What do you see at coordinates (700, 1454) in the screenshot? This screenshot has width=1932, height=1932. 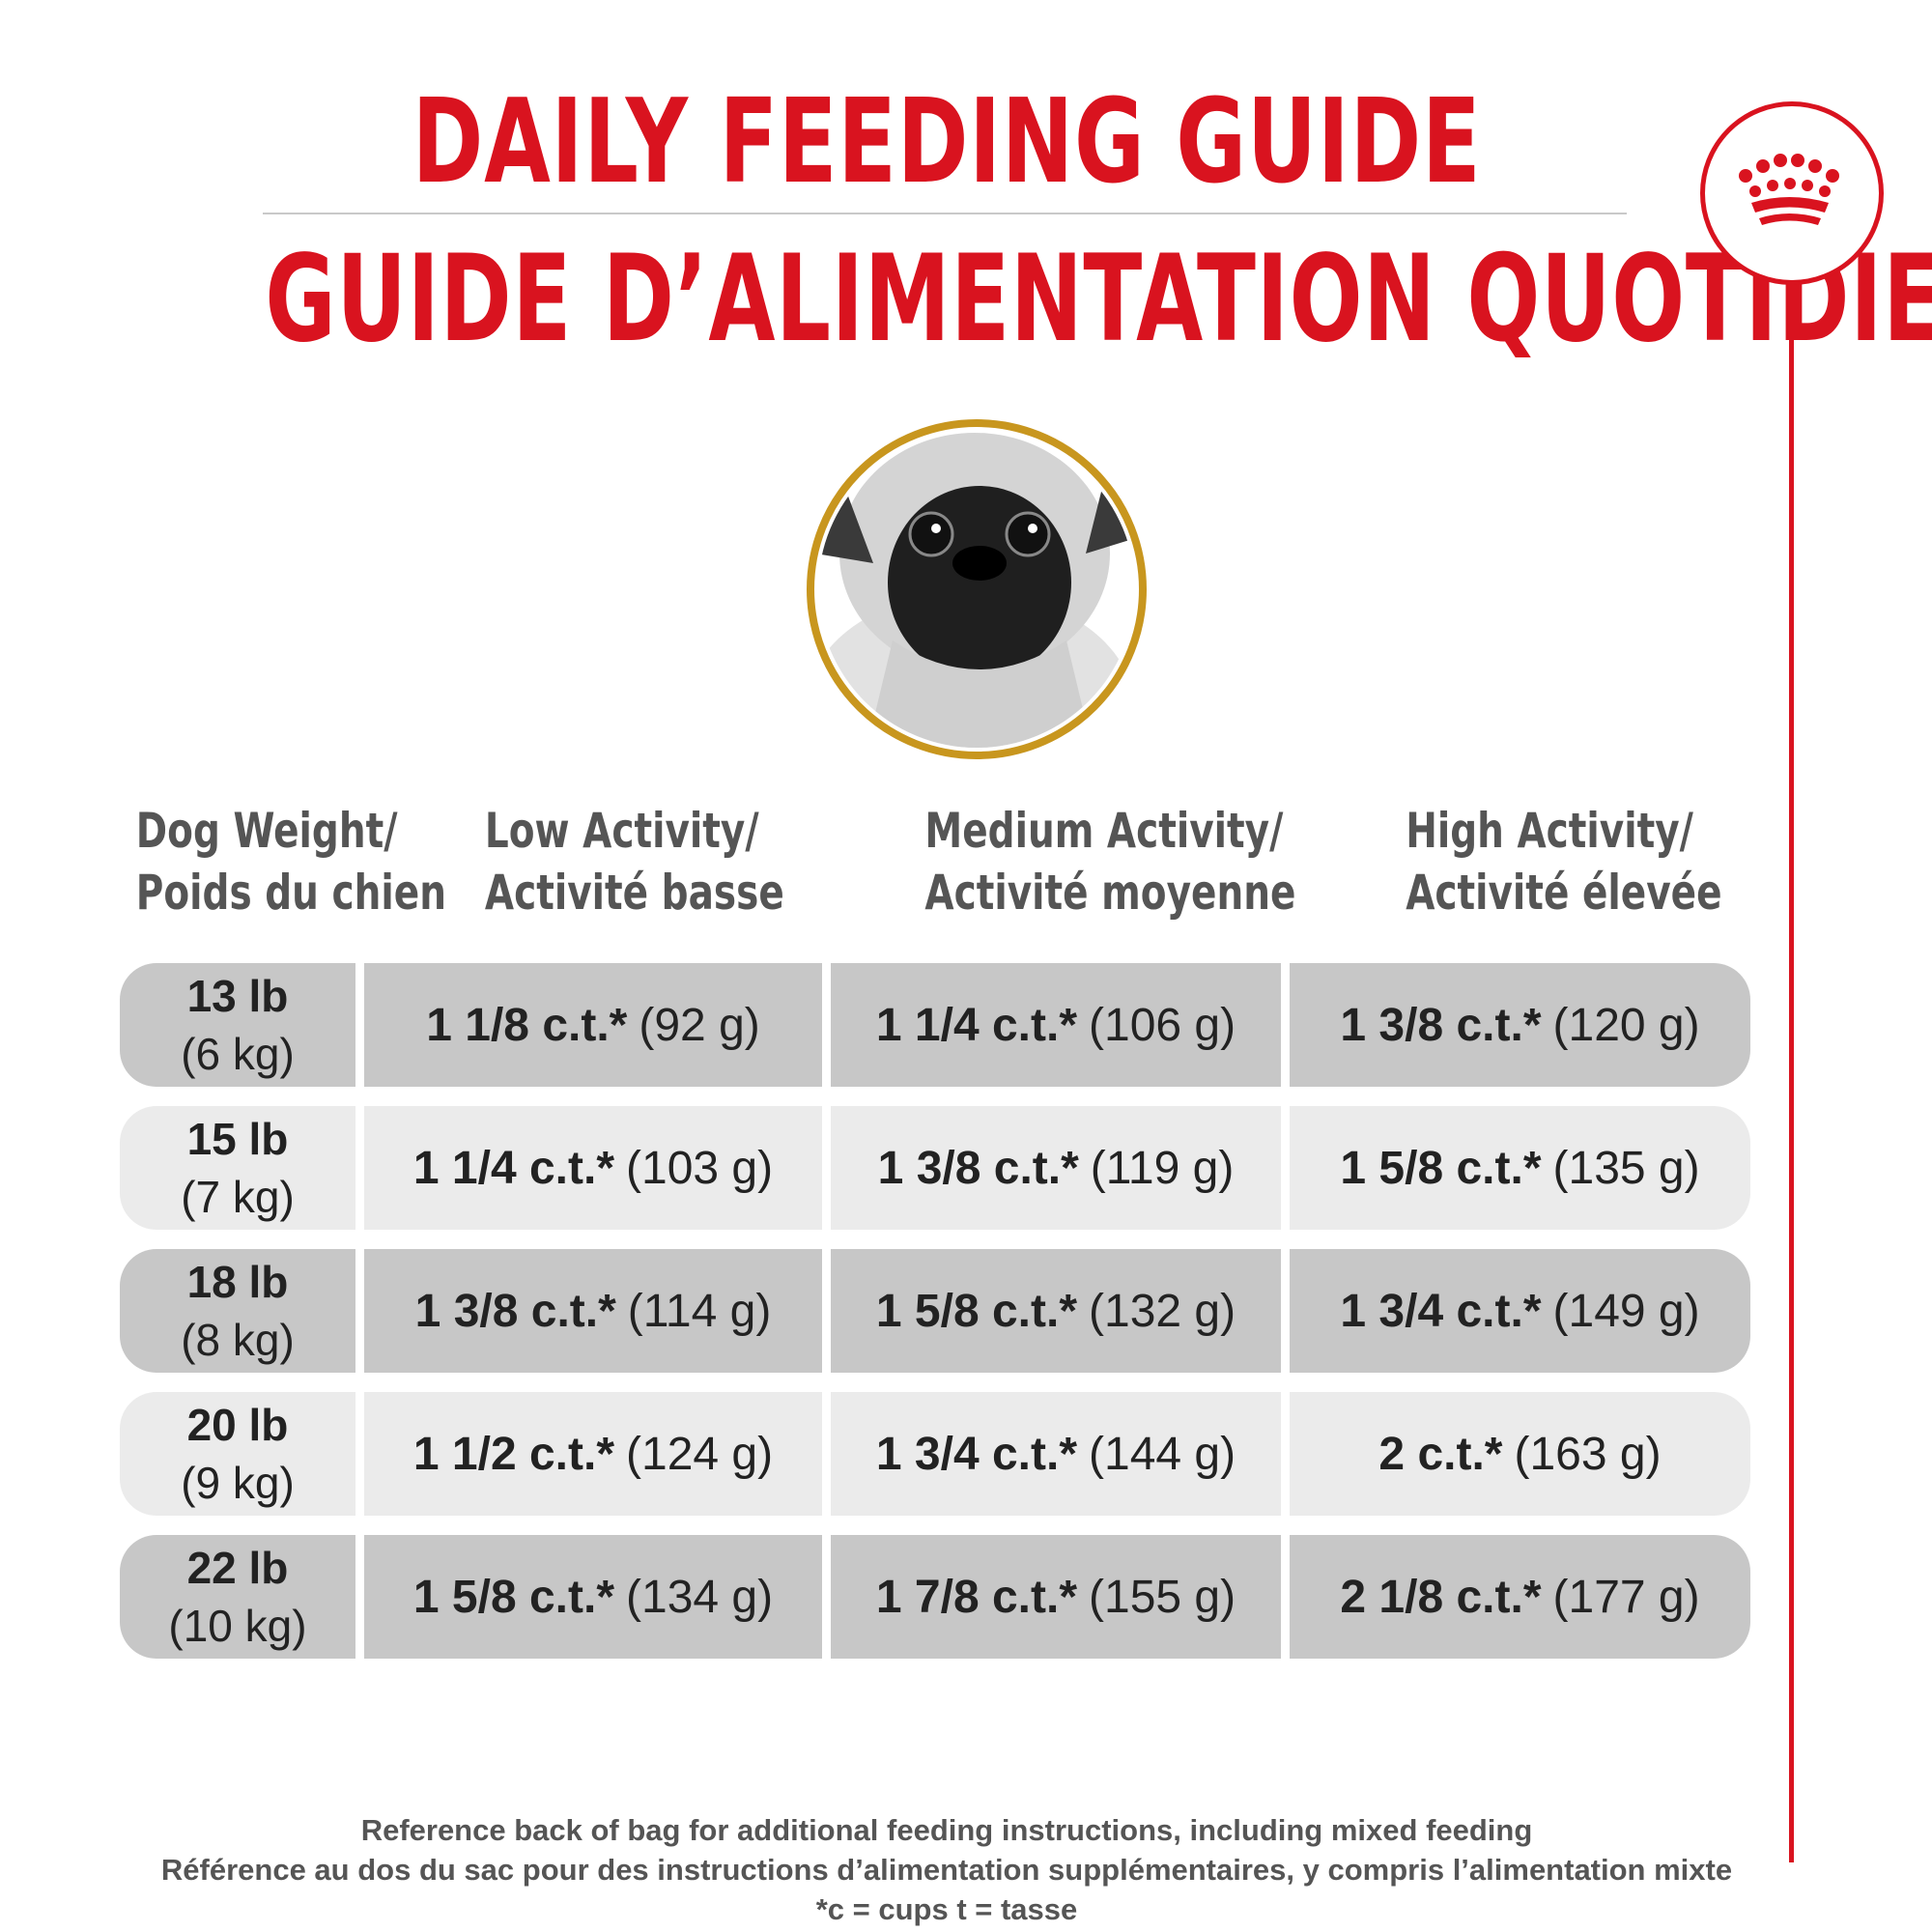 I see `grams-amount: (124 g)` at bounding box center [700, 1454].